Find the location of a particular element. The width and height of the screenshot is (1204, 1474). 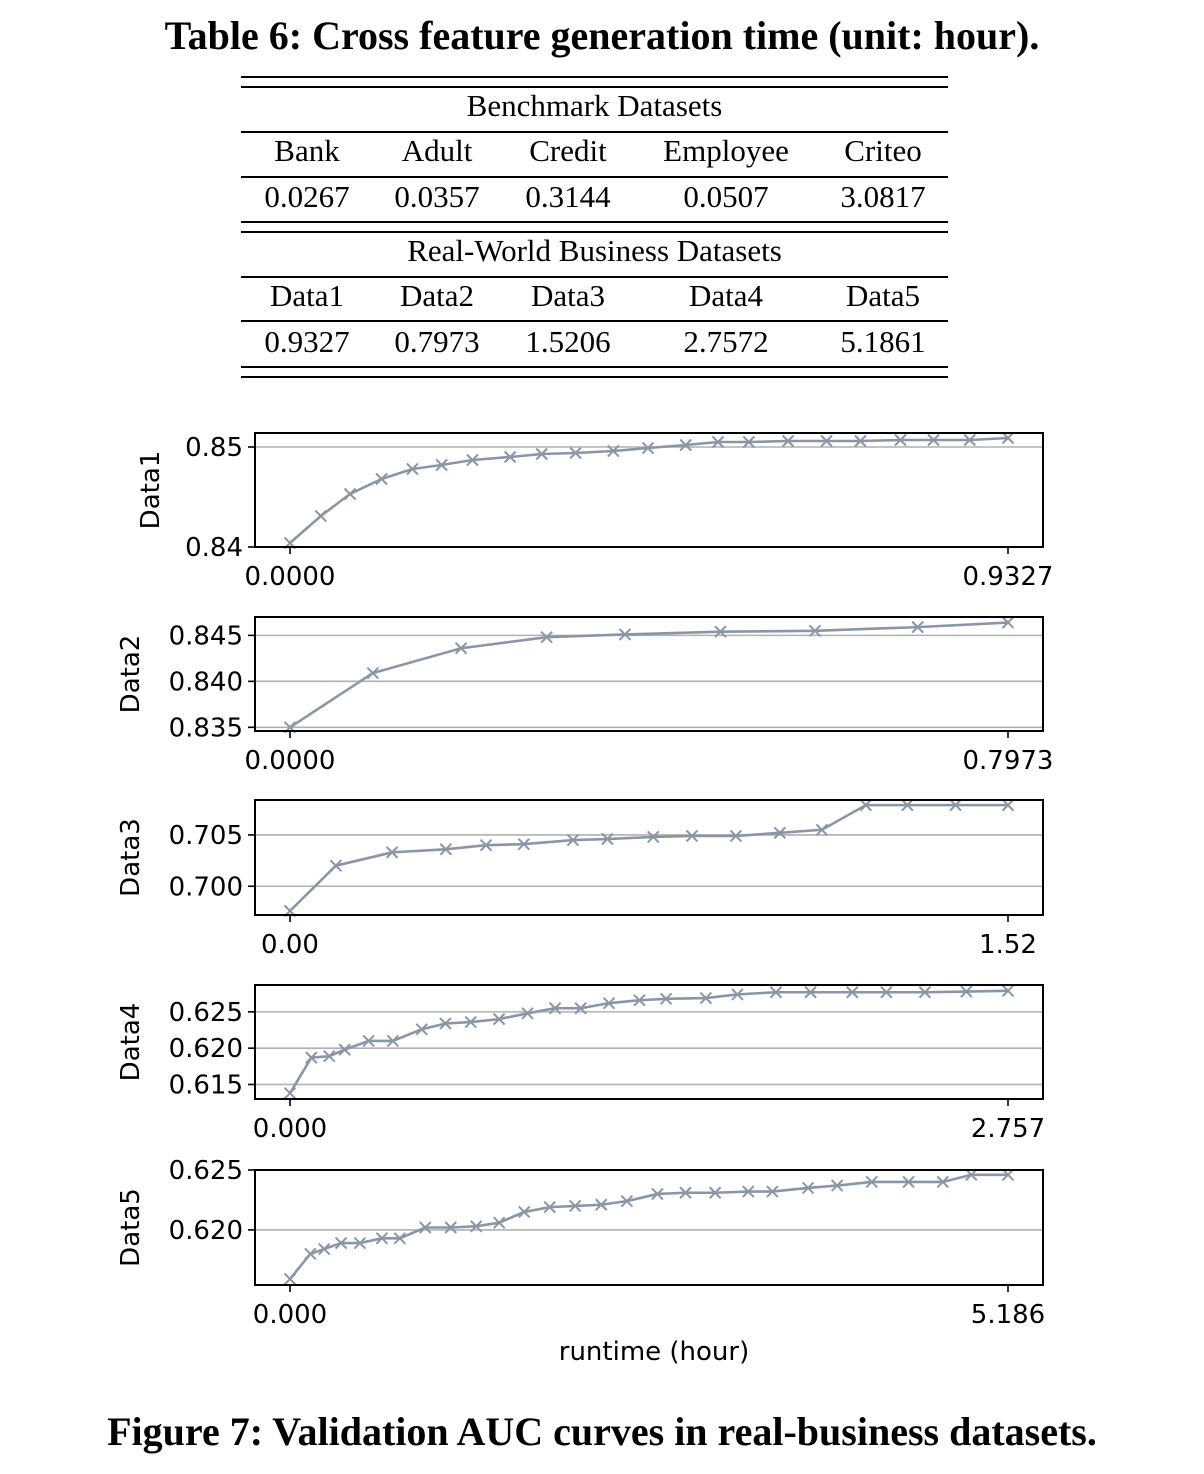

y-axis-label: Data1 is located at coordinates (151, 490).